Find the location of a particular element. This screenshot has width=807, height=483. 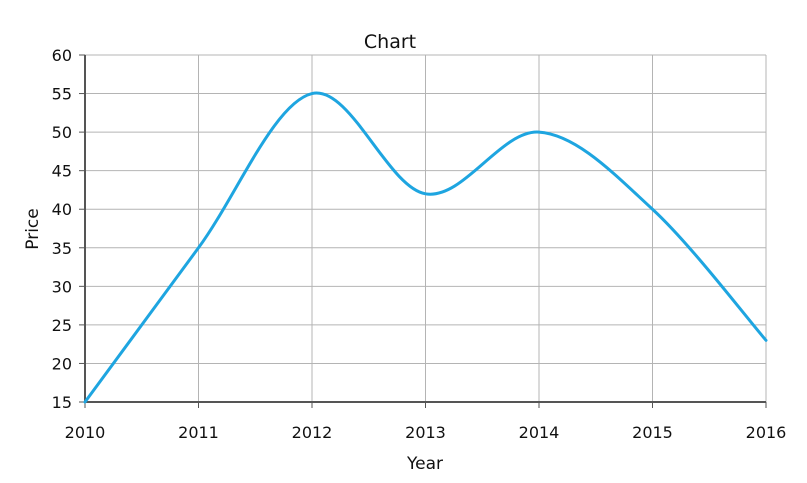

x-tick-label: 2012 is located at coordinates (312, 432).